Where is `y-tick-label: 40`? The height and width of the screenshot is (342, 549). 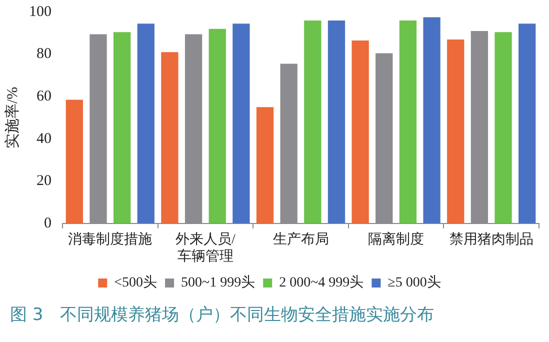
y-tick-label: 40 is located at coordinates (44, 138).